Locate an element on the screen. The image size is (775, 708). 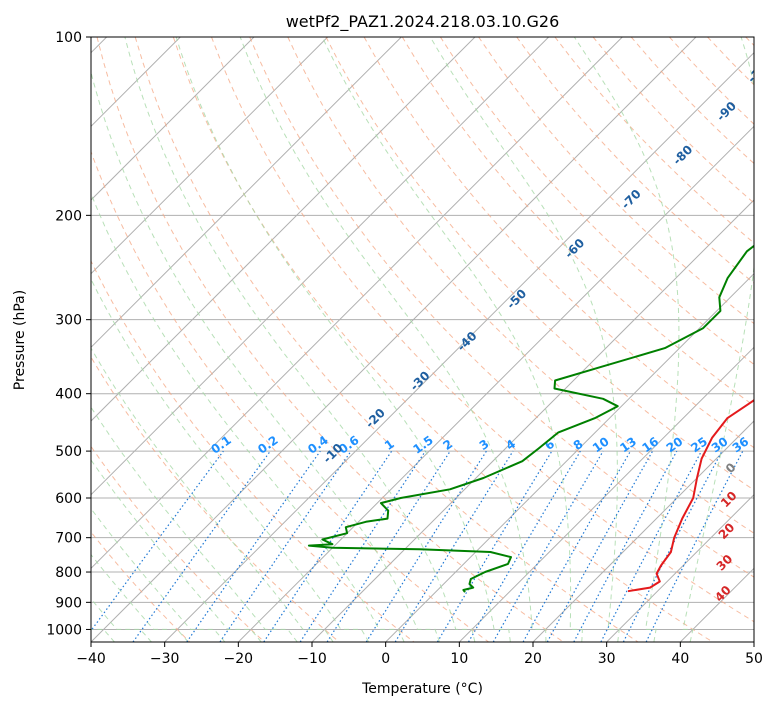
temperature-profile-line is located at coordinates (690, 496).